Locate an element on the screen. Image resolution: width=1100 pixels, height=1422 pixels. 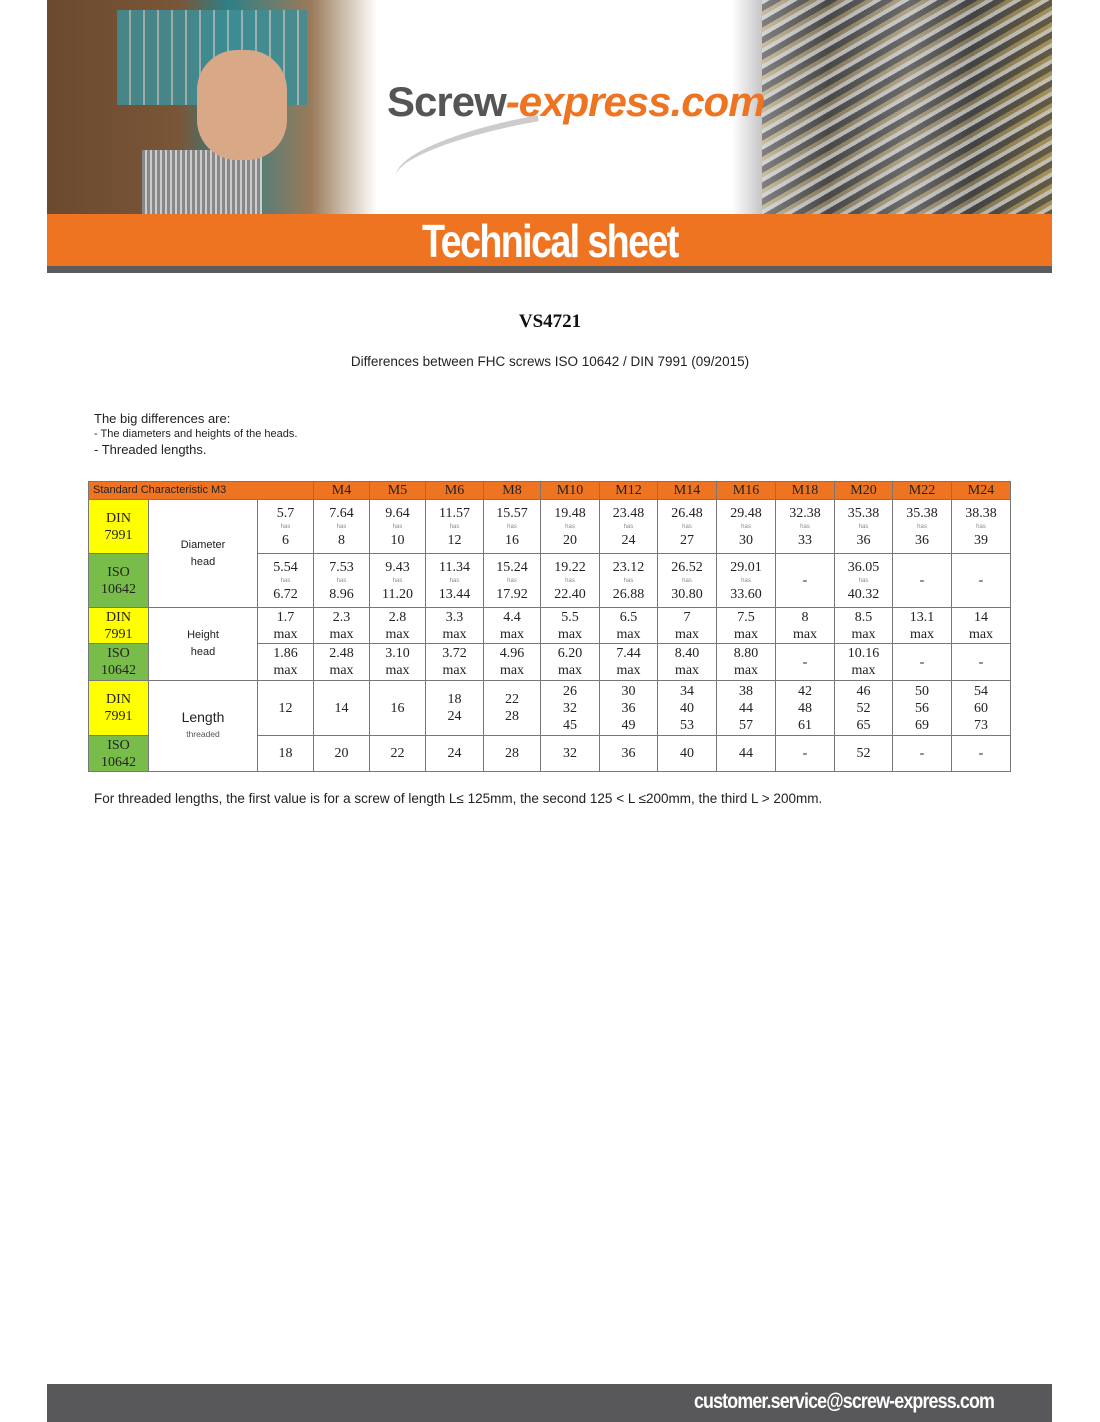
value-cell: 36.05 has 40.32 is located at coordinates (863, 580).